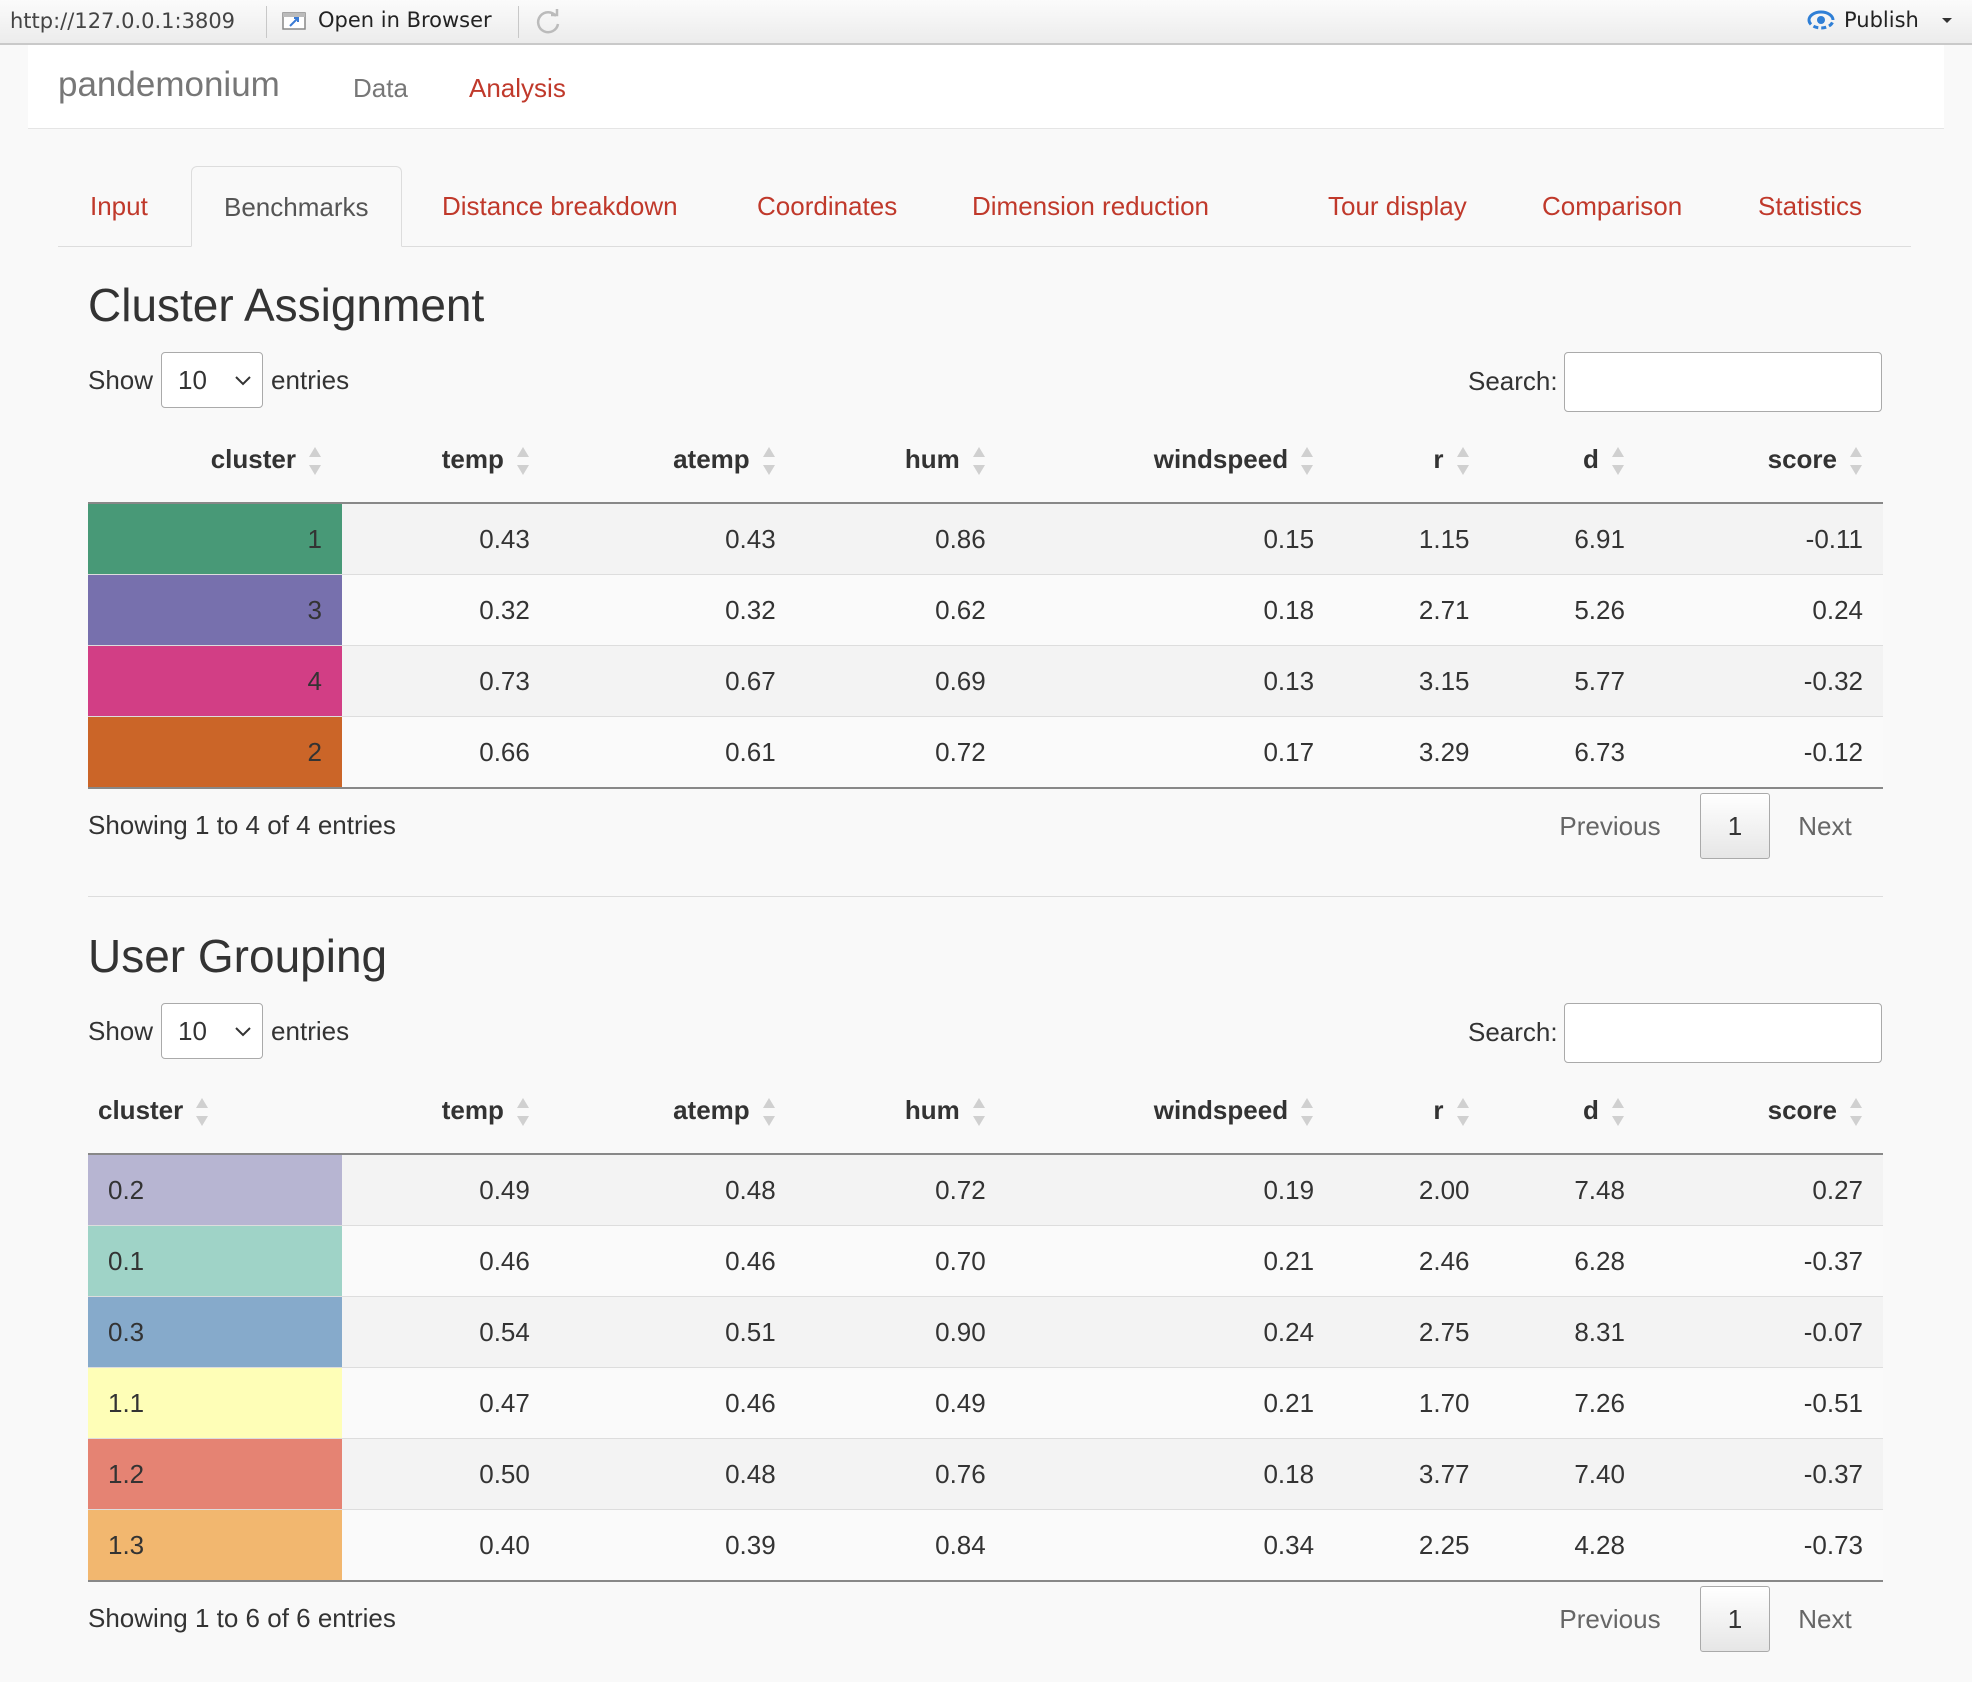 This screenshot has width=1972, height=1682. What do you see at coordinates (1567, 1261) in the screenshot?
I see `cell-d: 6.28` at bounding box center [1567, 1261].